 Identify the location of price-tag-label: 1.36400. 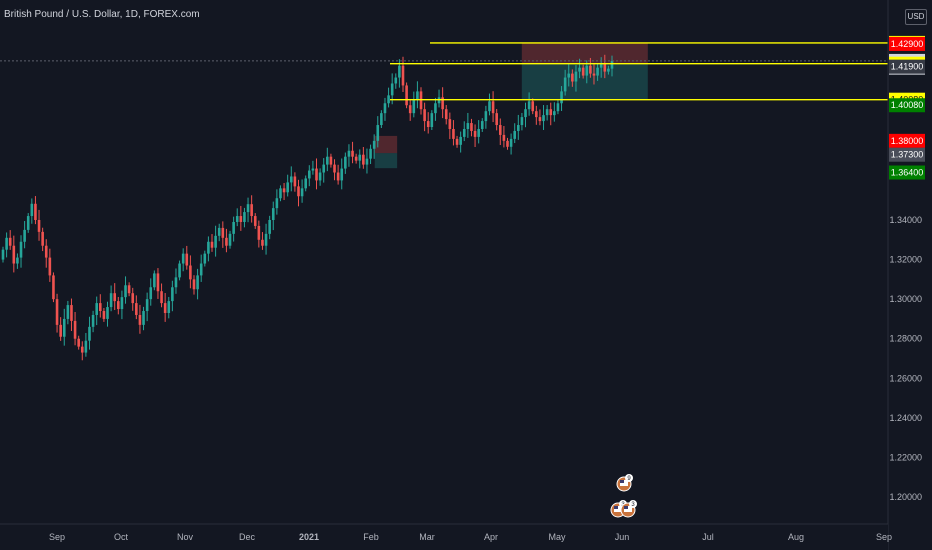
(907, 173).